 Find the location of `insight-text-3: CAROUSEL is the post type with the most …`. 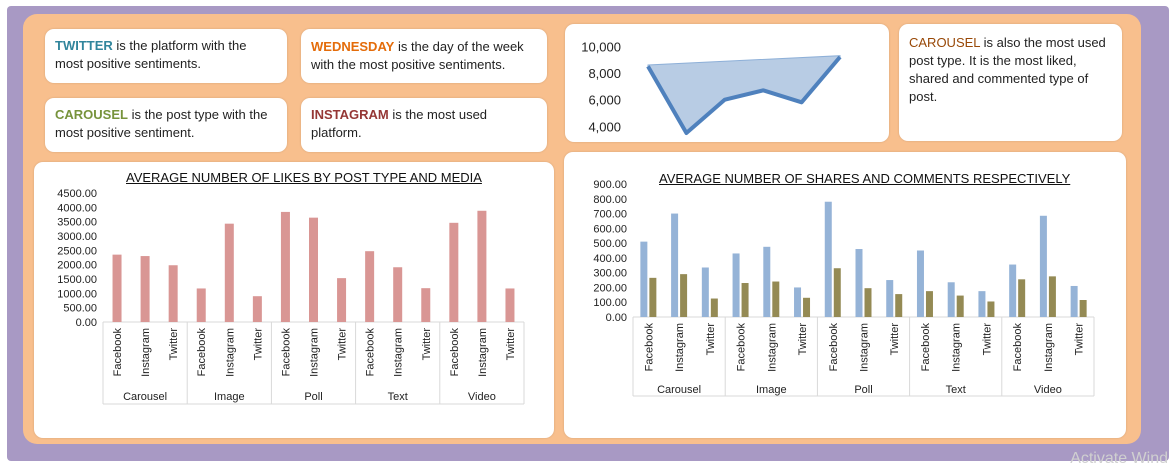

insight-text-3: CAROUSEL is the post type with the most … is located at coordinates (166, 120).